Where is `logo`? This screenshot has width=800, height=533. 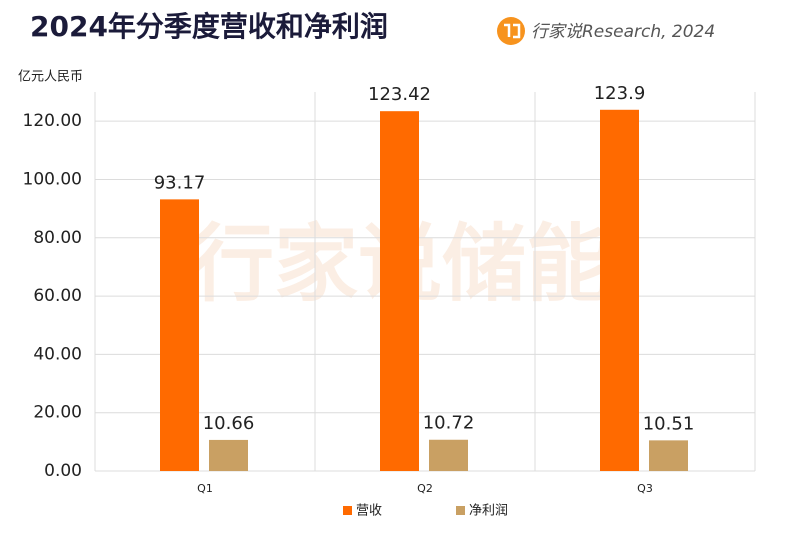 logo is located at coordinates (511, 31).